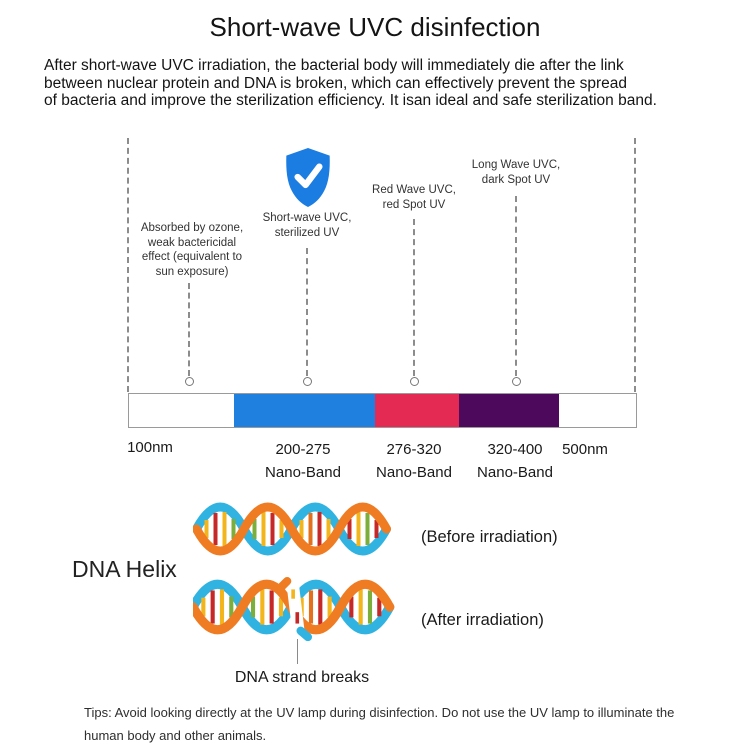  What do you see at coordinates (128, 265) in the screenshot?
I see `spectrum-left-boundary-line` at bounding box center [128, 265].